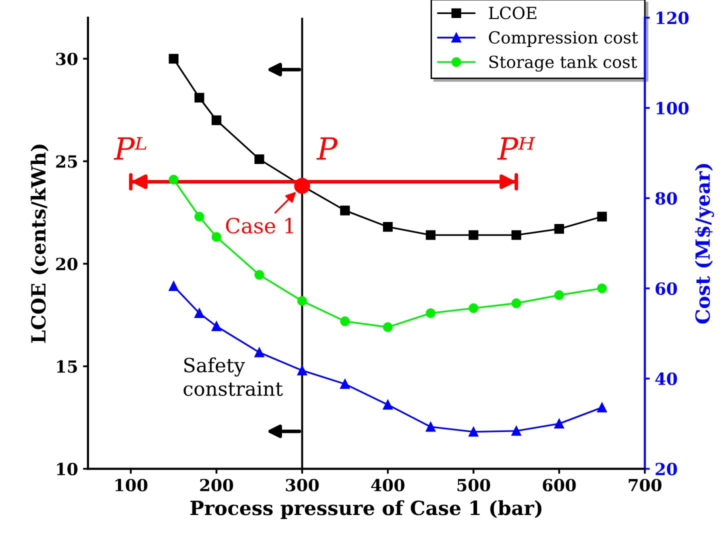  I want to click on y2-tick-label: 40, so click(666, 379).